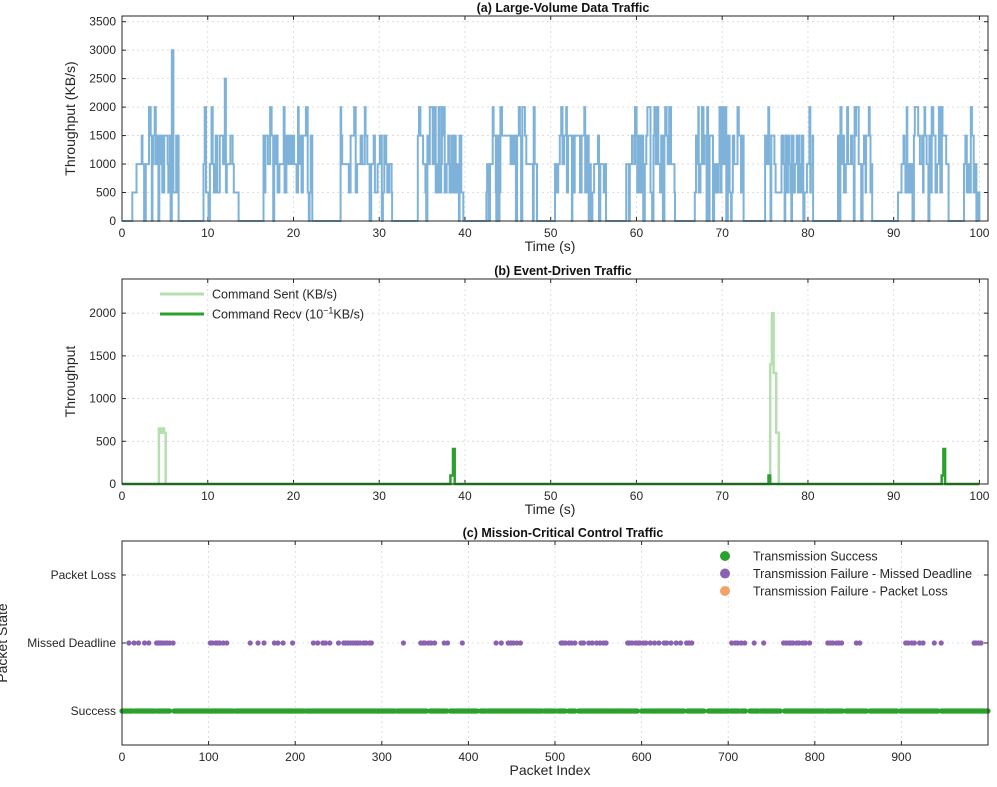 The height and width of the screenshot is (787, 997). Describe the element at coordinates (555, 757) in the screenshot. I see `x-tick-label: 500` at that location.